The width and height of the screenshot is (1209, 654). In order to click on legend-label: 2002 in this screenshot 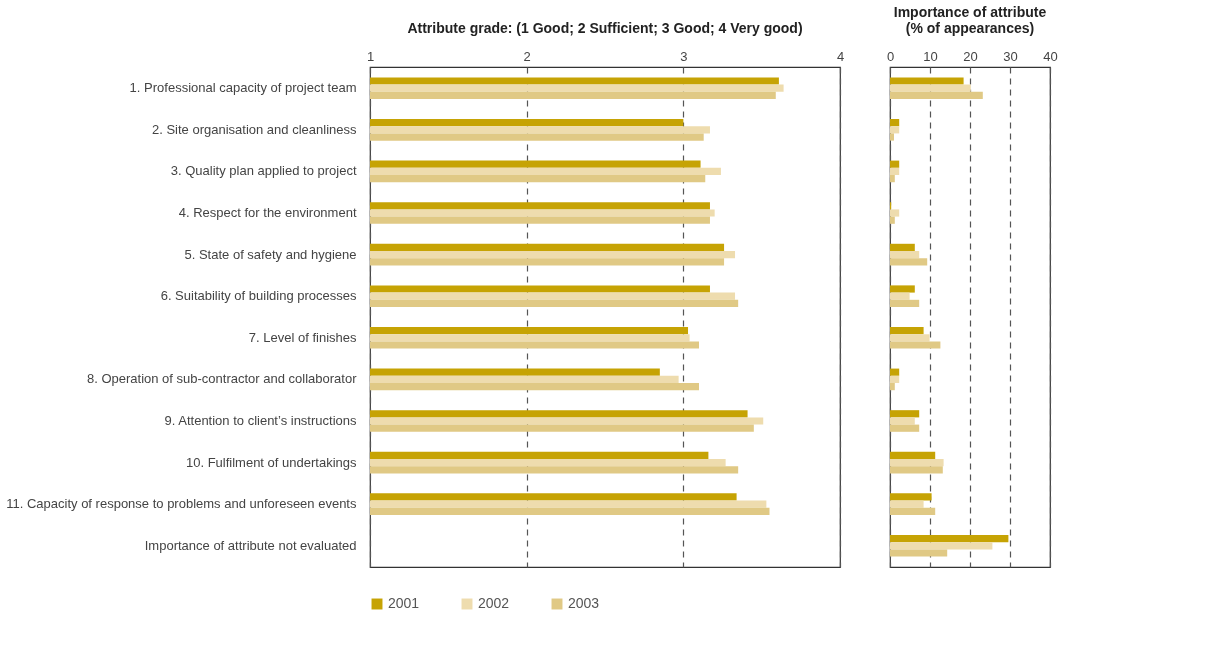, I will do `click(494, 603)`.